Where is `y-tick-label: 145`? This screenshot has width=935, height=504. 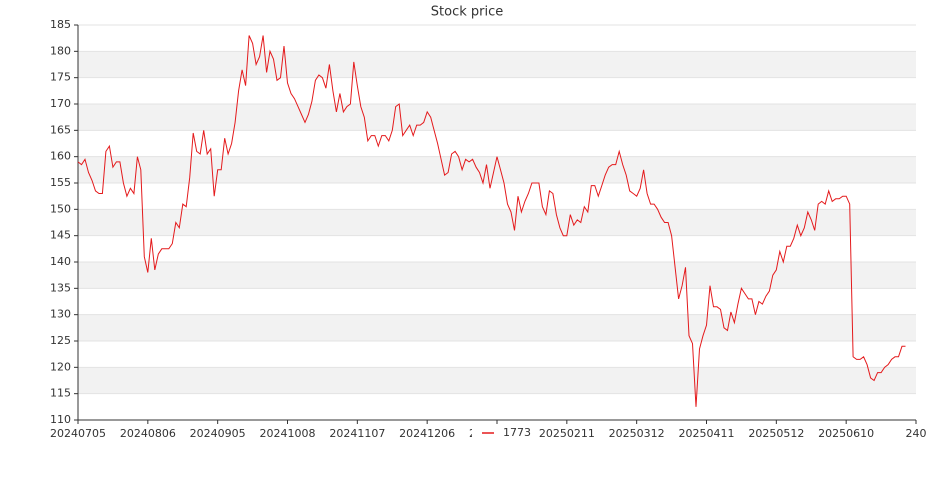
y-tick-label: 145 is located at coordinates (60, 235).